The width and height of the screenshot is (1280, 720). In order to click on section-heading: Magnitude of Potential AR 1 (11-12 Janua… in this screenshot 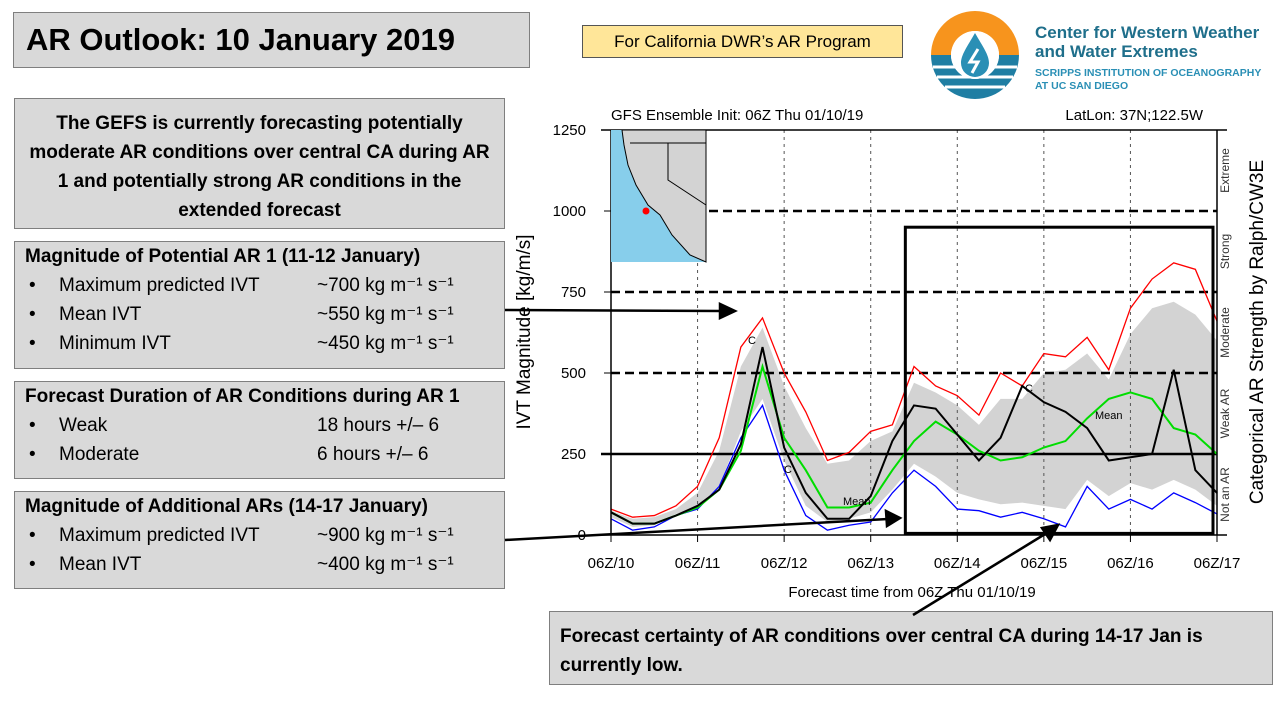, I will do `click(223, 256)`.